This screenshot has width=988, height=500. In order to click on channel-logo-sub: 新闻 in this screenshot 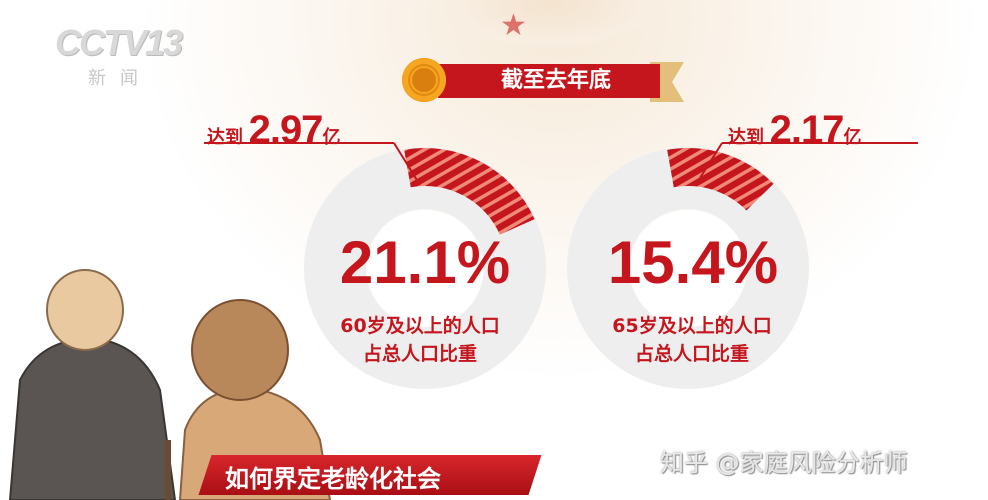, I will do `click(120, 78)`.